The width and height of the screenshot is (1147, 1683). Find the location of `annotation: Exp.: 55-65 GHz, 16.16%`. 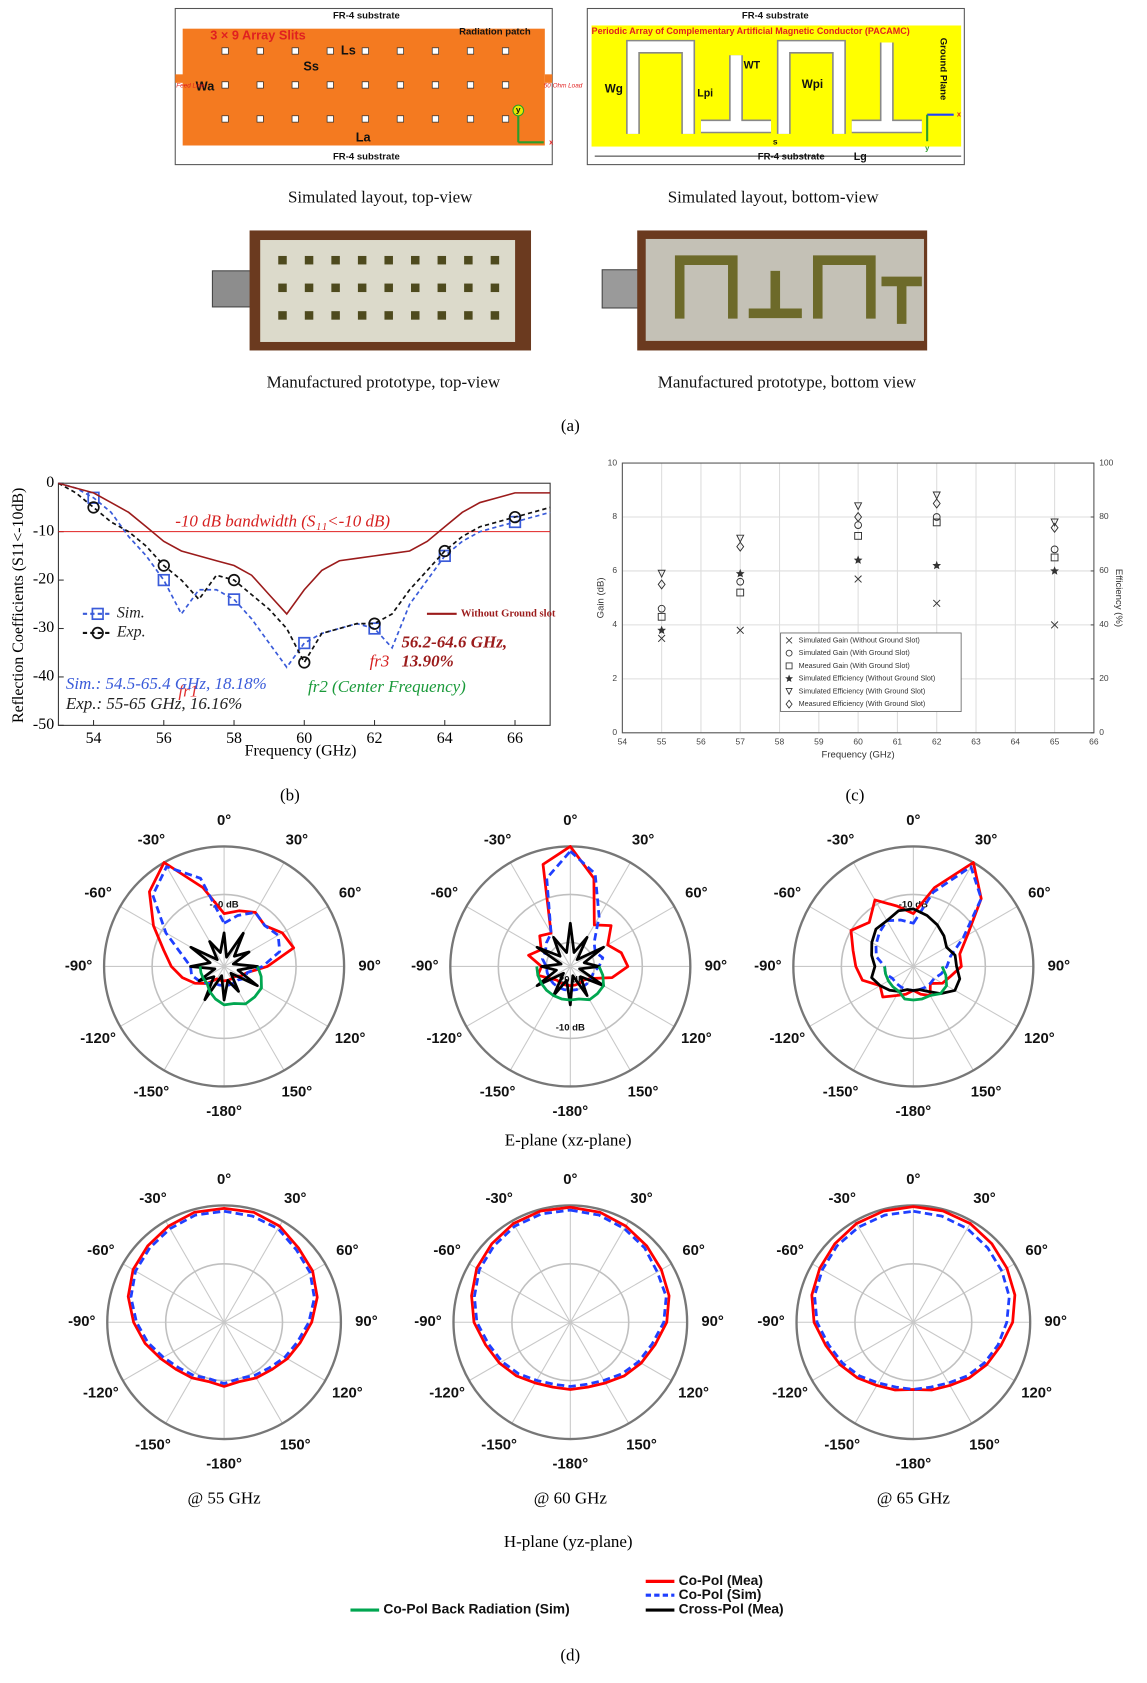

annotation: Exp.: 55-65 GHz, 16.16% is located at coordinates (153, 703).